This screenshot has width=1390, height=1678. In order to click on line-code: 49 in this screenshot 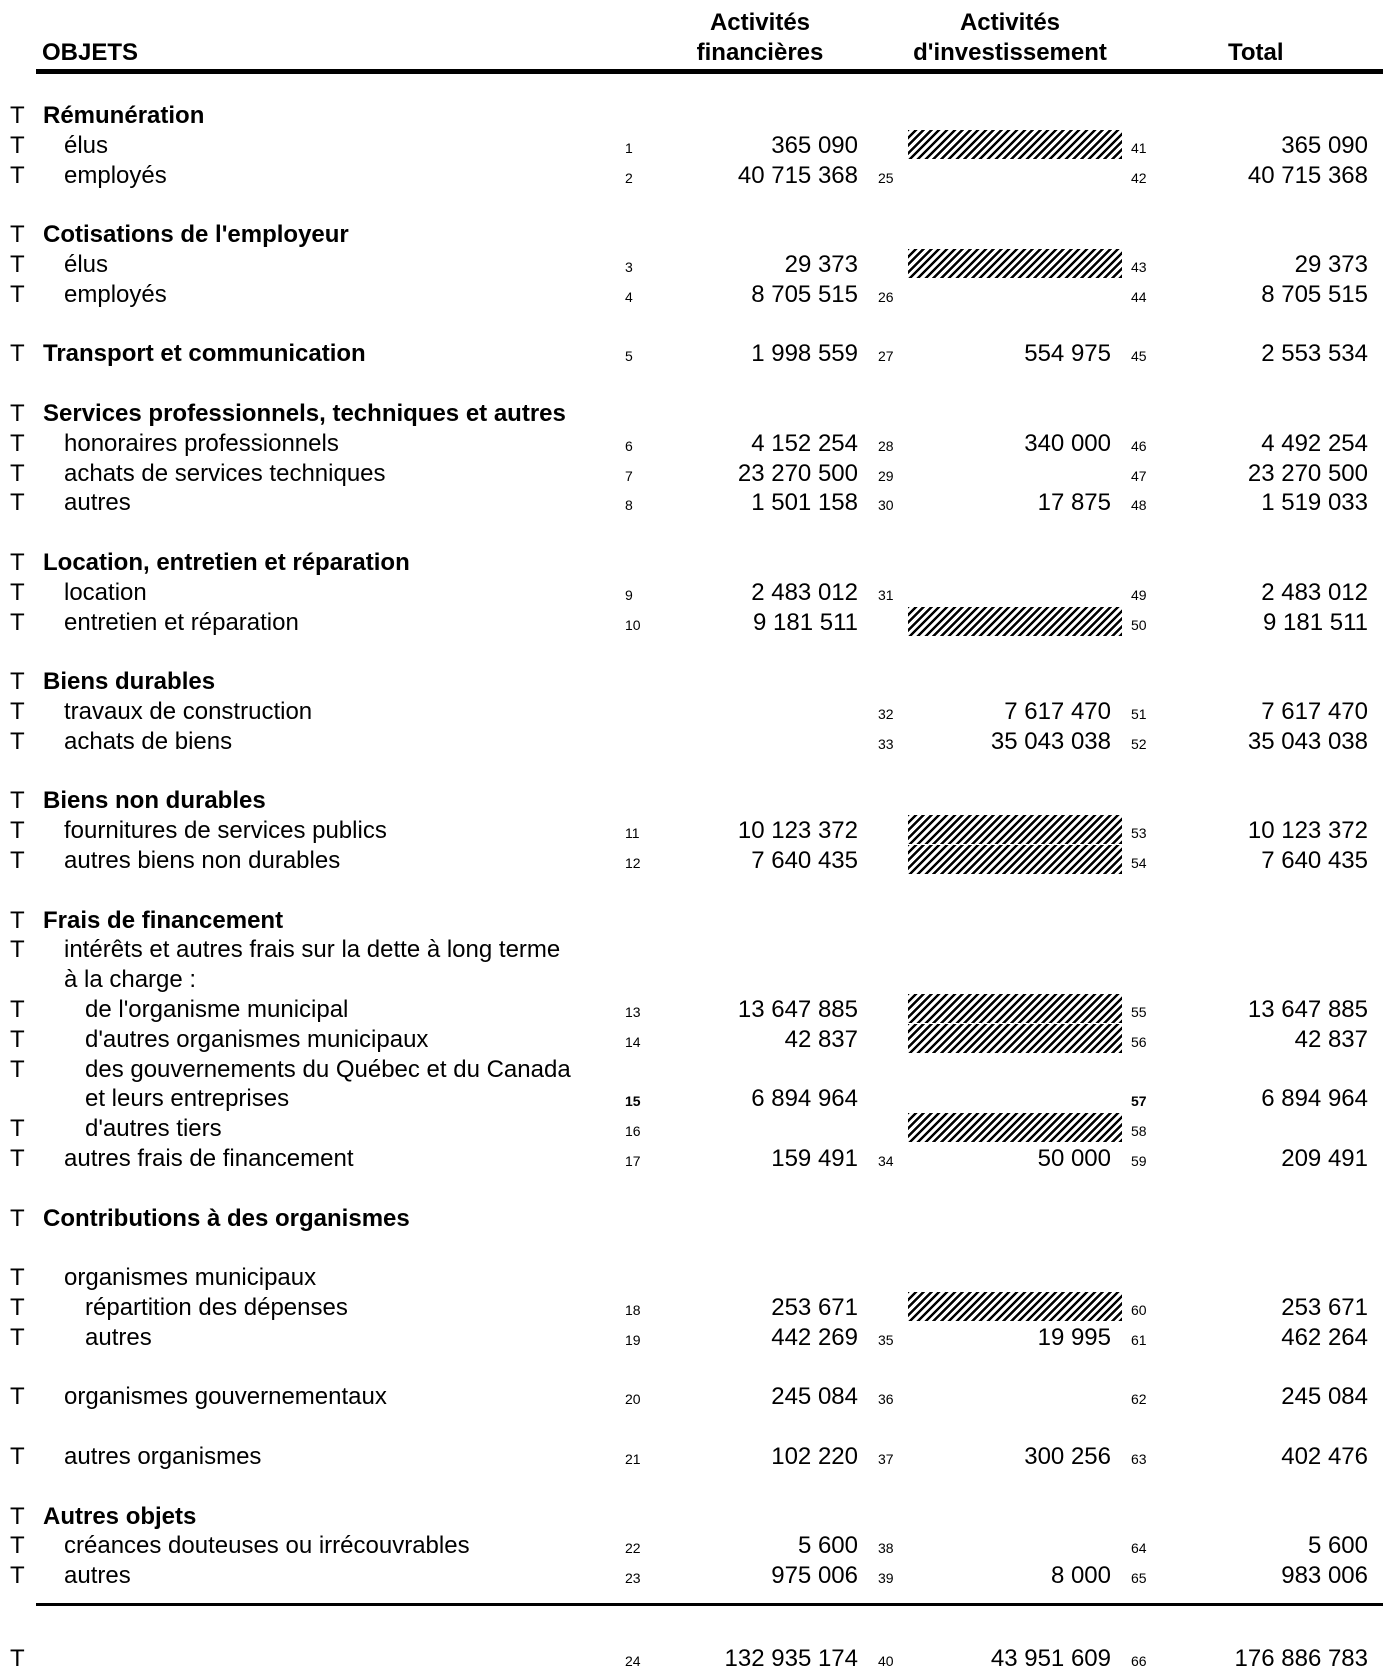, I will do `click(1139, 594)`.